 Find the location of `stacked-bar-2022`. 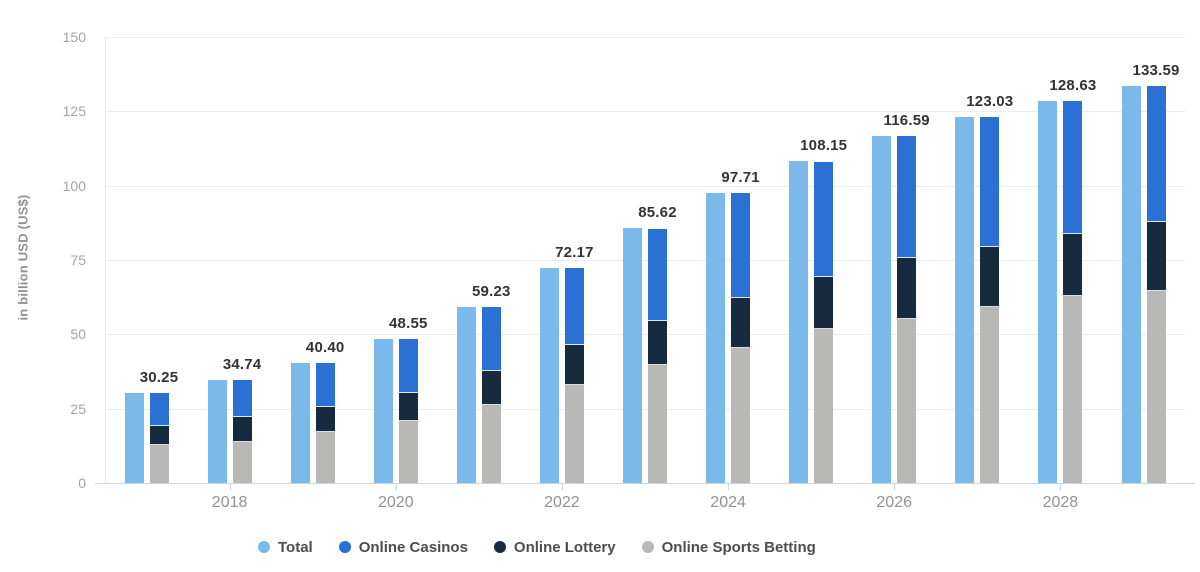

stacked-bar-2022 is located at coordinates (574, 375).